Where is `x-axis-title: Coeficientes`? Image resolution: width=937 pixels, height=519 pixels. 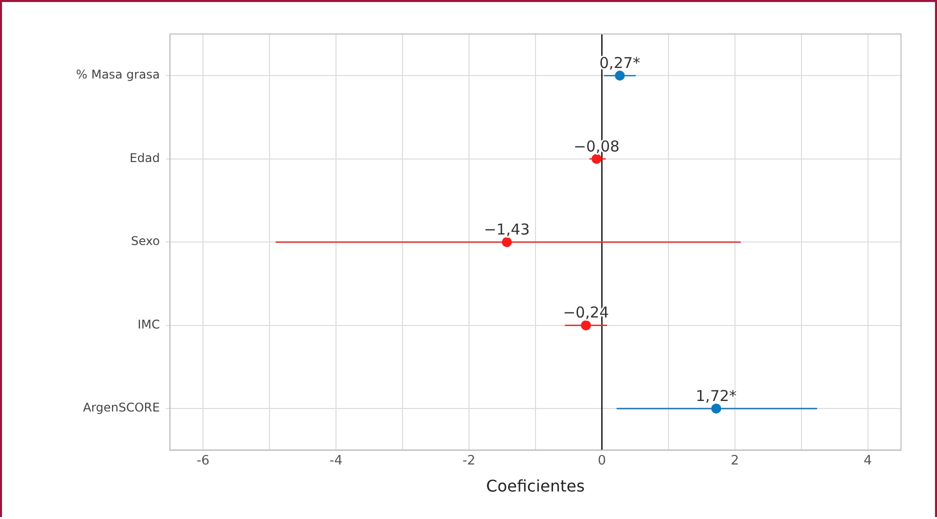
x-axis-title: Coeficientes is located at coordinates (535, 486).